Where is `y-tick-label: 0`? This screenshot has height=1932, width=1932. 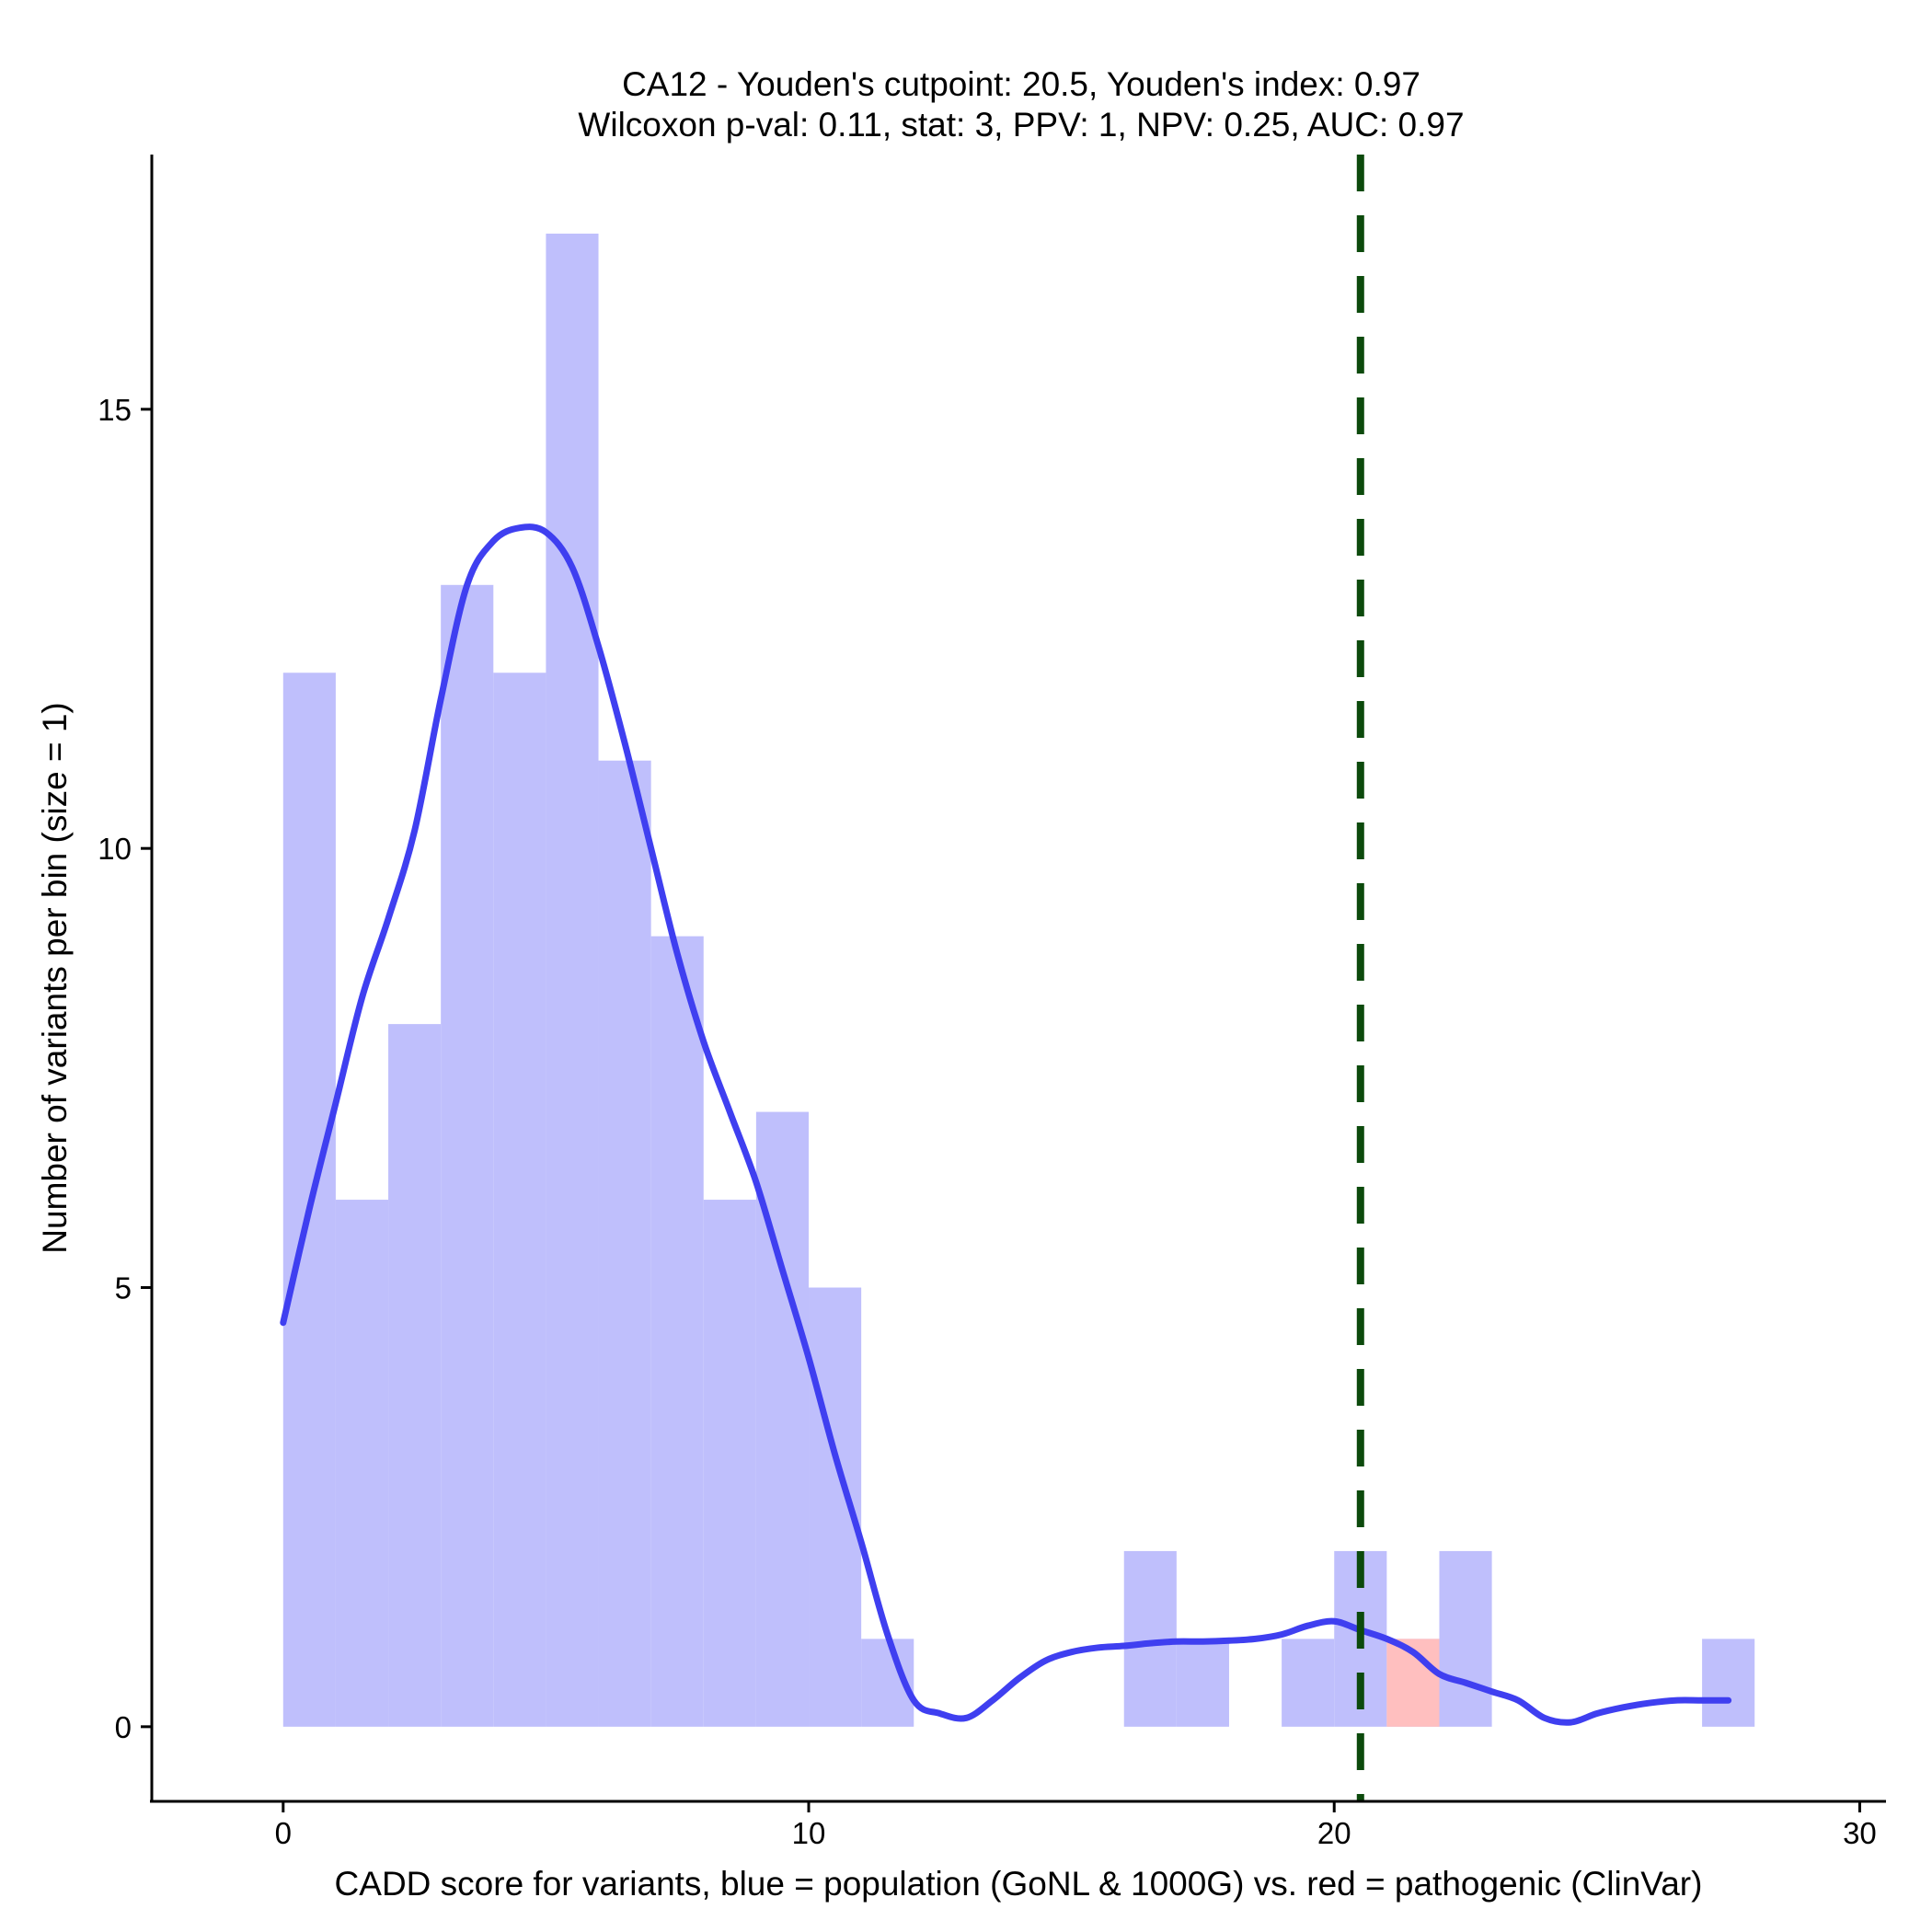 y-tick-label: 0 is located at coordinates (123, 1727).